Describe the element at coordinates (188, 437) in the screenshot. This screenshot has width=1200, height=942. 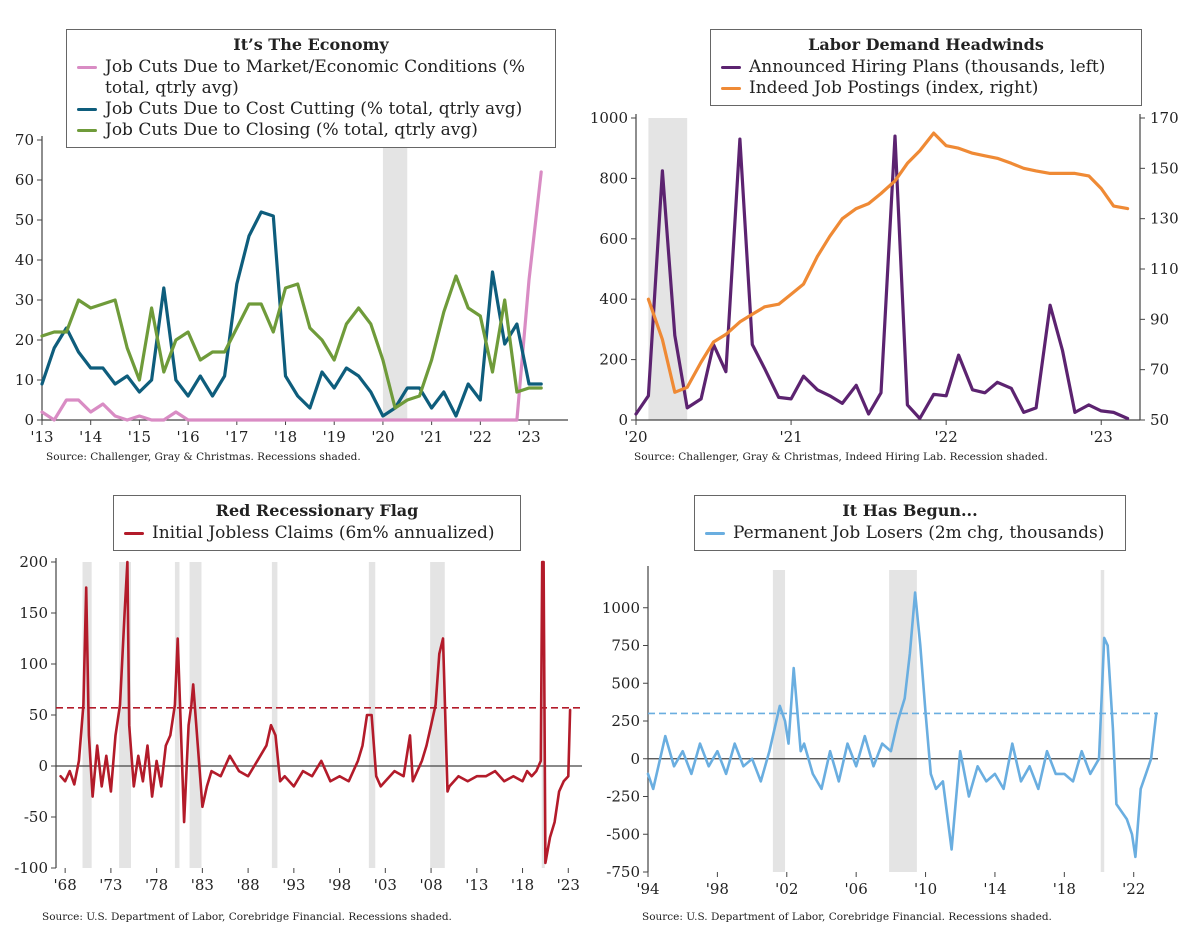
I see `x-tick-label: '16` at that location.